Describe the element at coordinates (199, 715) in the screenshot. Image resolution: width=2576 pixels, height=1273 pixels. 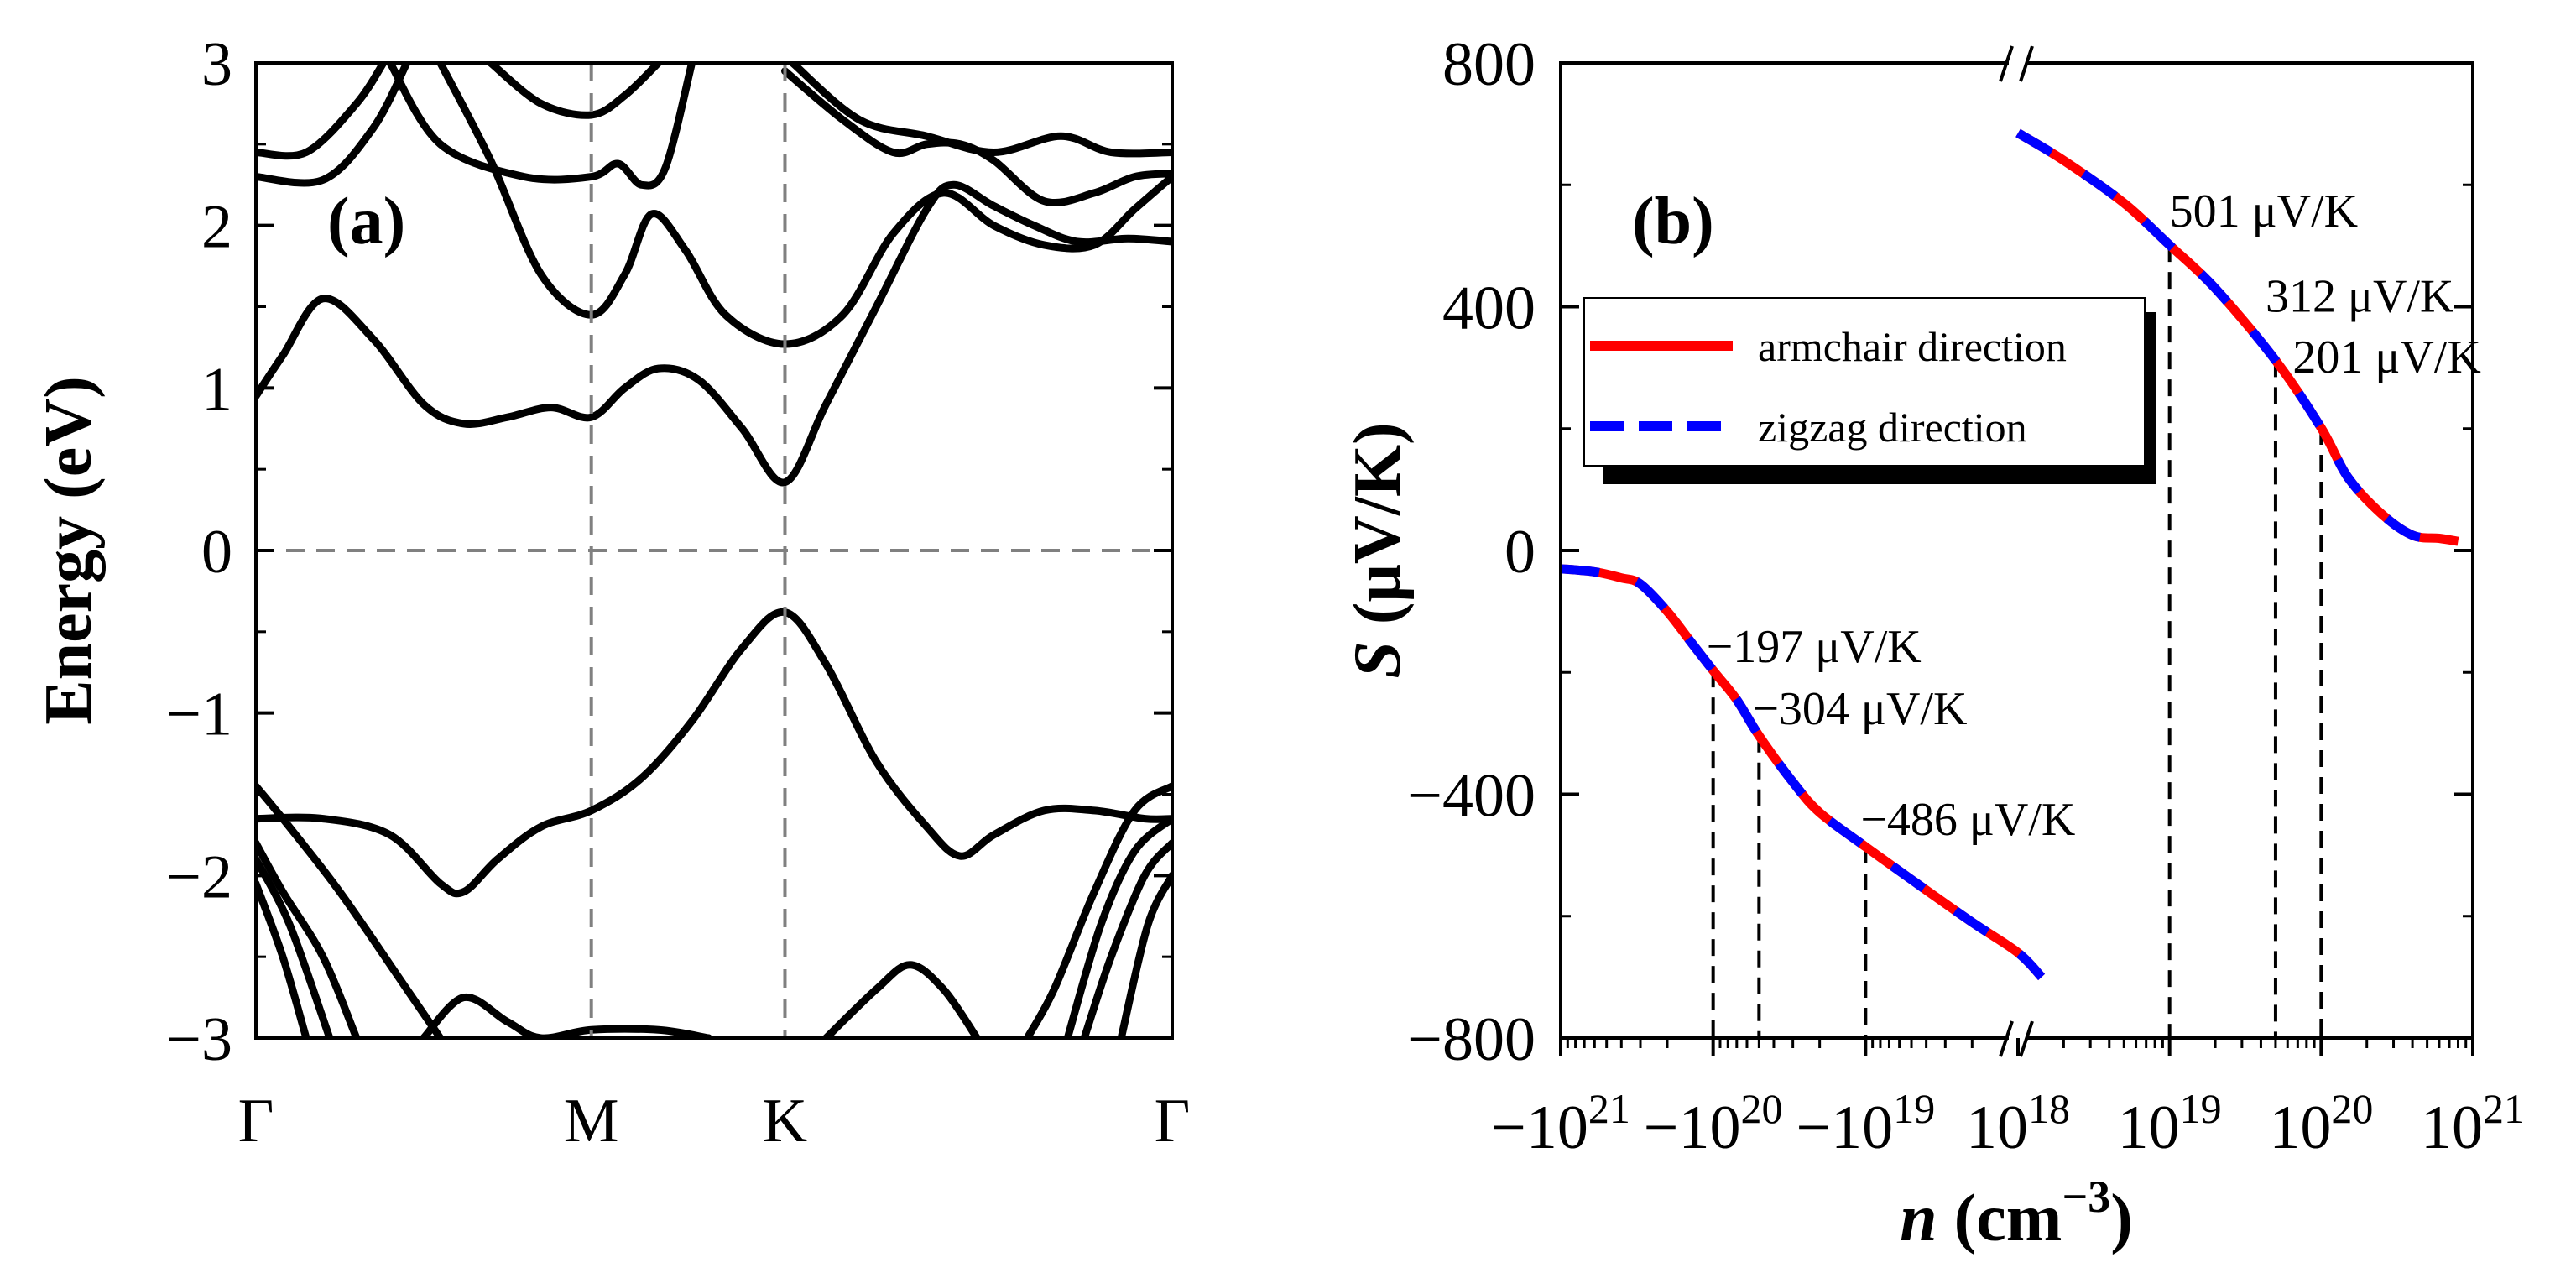
I see `y-tick-label: −1` at that location.